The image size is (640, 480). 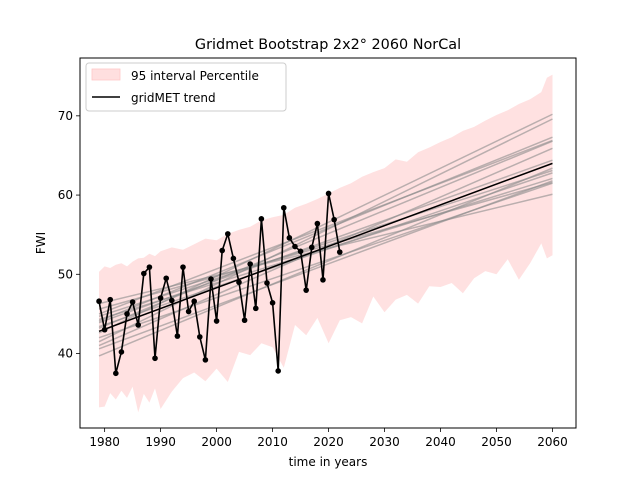 What do you see at coordinates (104, 442) in the screenshot?
I see `x-tick-label-1980: 1980` at bounding box center [104, 442].